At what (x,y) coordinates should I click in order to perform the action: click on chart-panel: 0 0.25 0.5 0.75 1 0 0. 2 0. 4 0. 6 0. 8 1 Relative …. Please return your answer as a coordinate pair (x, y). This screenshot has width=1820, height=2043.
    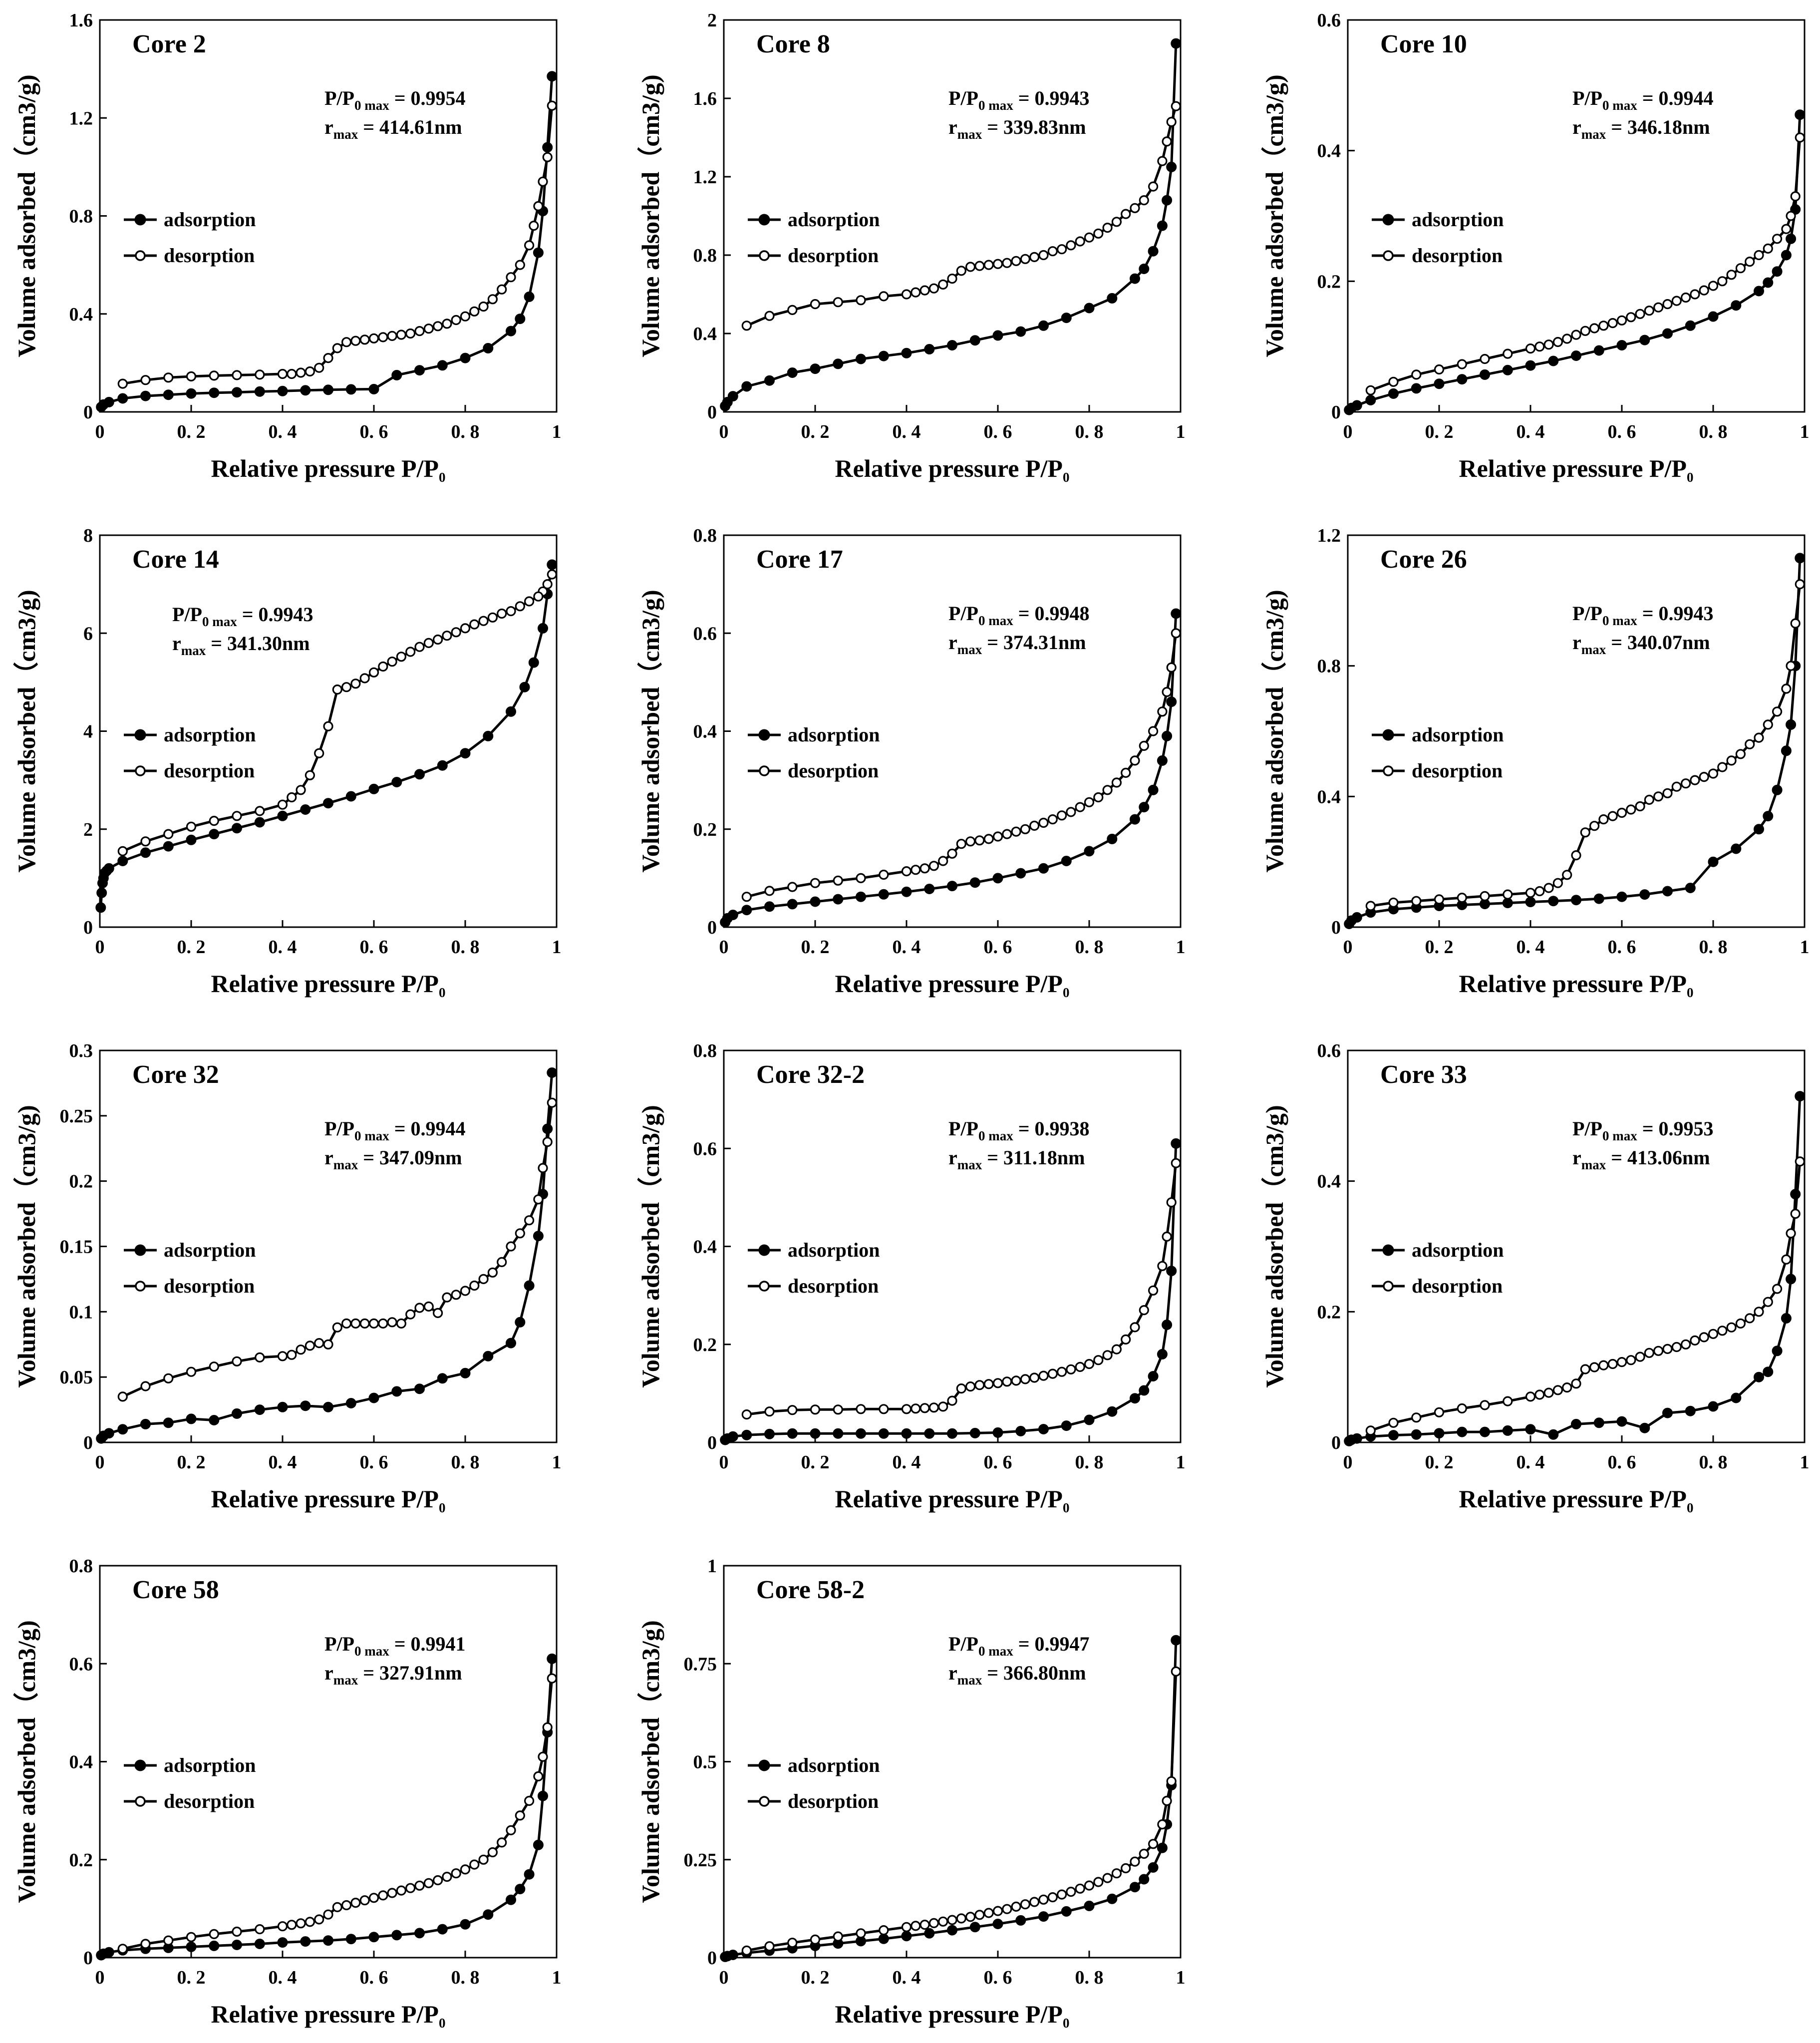
    Looking at the image, I should click on (911, 1793).